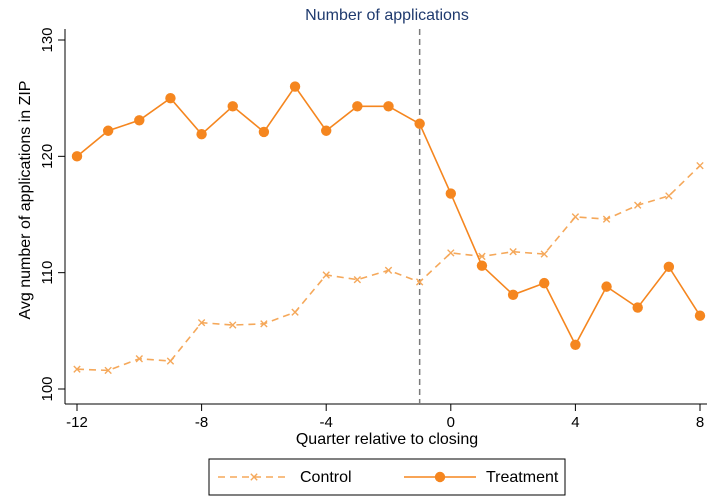 The image size is (707, 500). Describe the element at coordinates (77, 422) in the screenshot. I see `x-tick-label: -12` at that location.